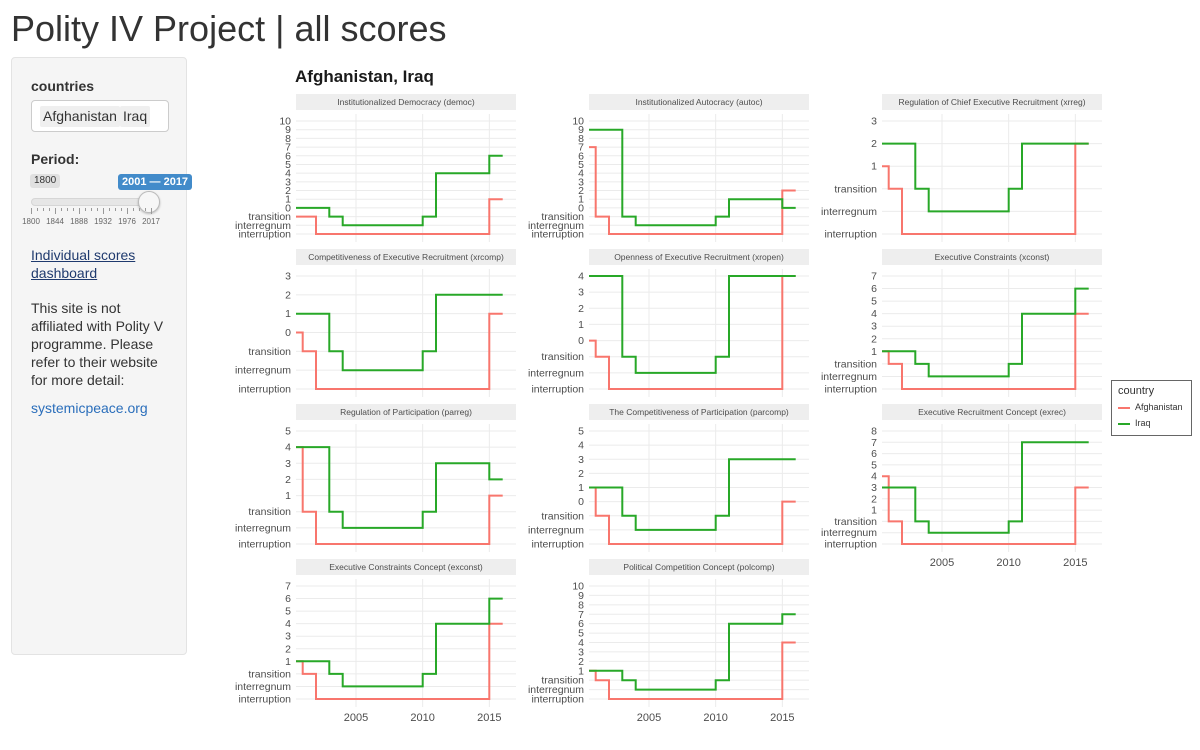  I want to click on period-slider-handle, so click(149, 202).